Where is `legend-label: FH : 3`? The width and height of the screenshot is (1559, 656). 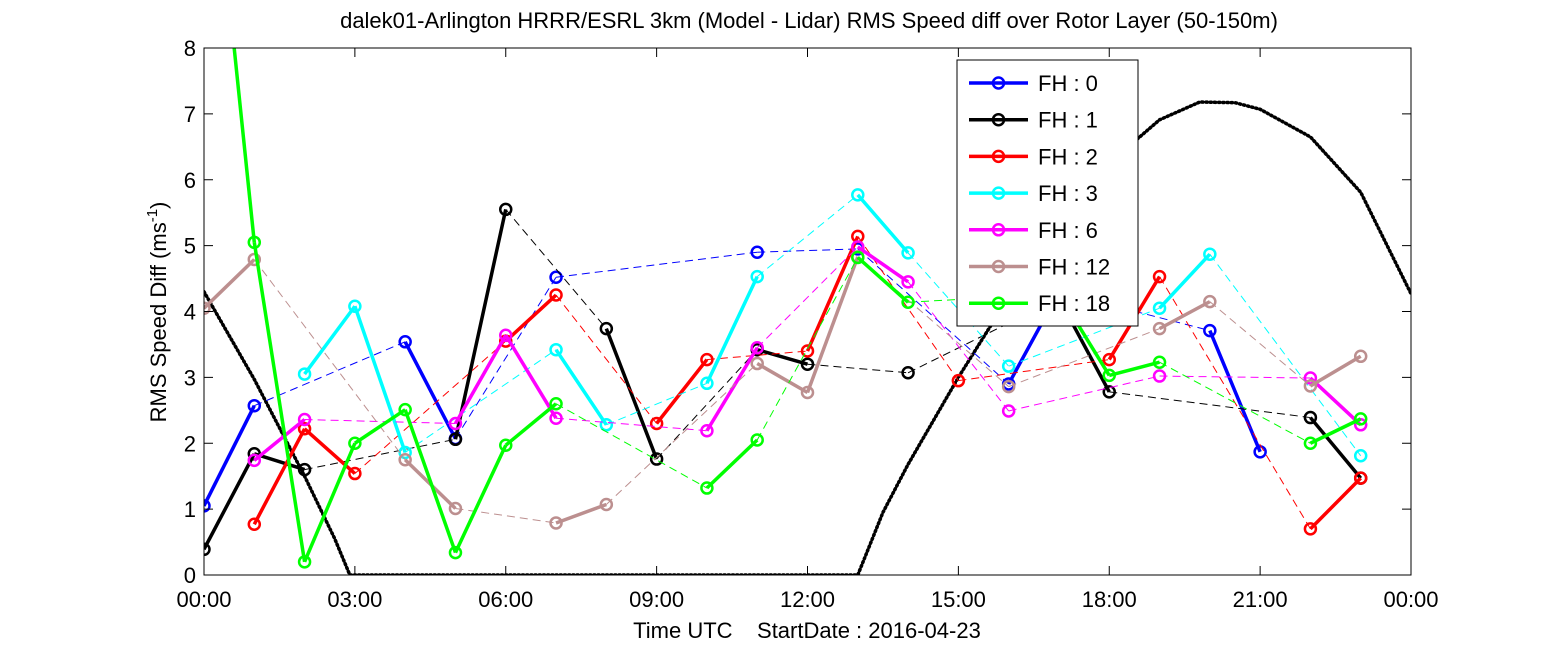 legend-label: FH : 3 is located at coordinates (1068, 193).